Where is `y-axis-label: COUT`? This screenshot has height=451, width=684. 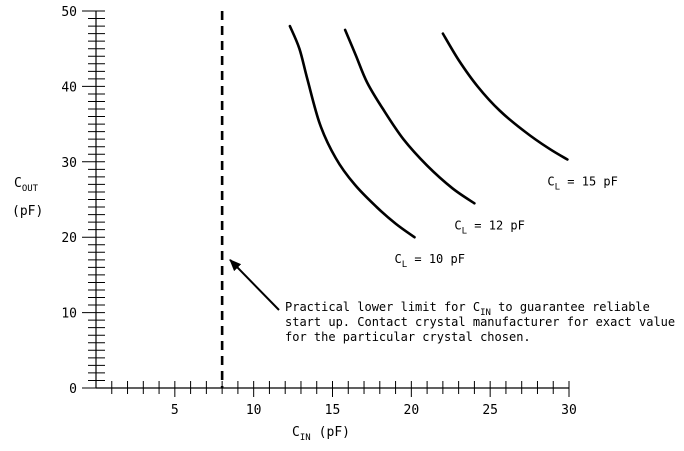 y-axis-label: COUT is located at coordinates (26, 185).